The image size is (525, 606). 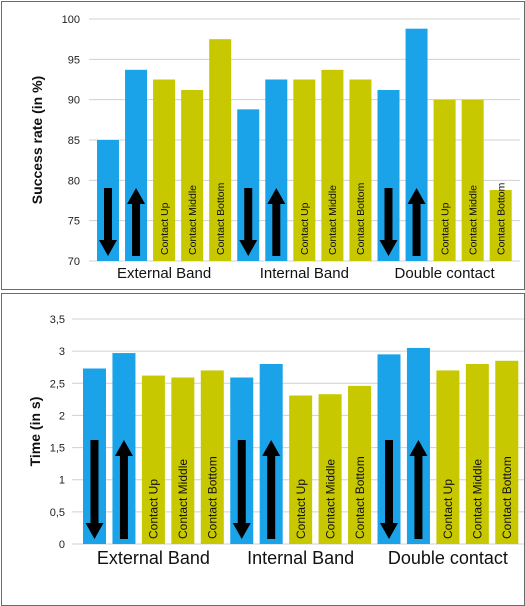 What do you see at coordinates (74, 262) in the screenshot?
I see `y-tick-label: 70` at bounding box center [74, 262].